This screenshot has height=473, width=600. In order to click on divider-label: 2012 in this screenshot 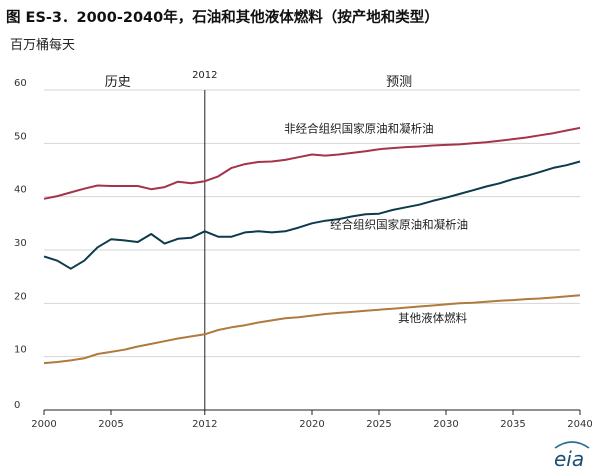, I will do `click(204, 75)`.